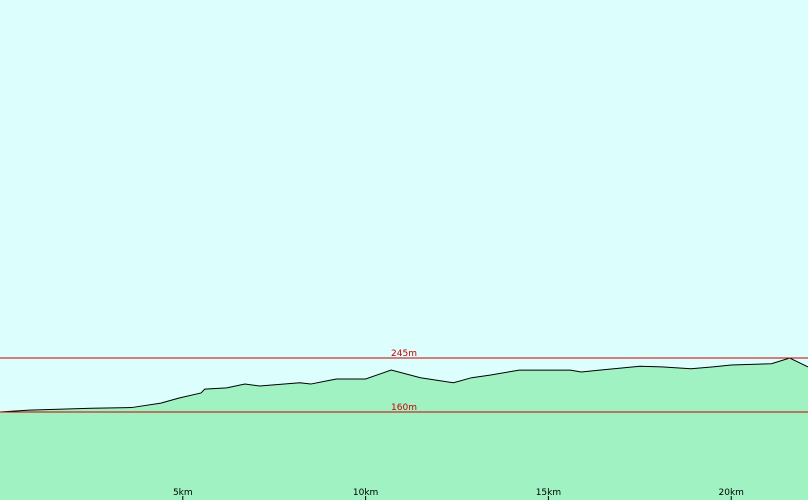 The height and width of the screenshot is (500, 808). What do you see at coordinates (404, 385) in the screenshot?
I see `elevation-line` at bounding box center [404, 385].